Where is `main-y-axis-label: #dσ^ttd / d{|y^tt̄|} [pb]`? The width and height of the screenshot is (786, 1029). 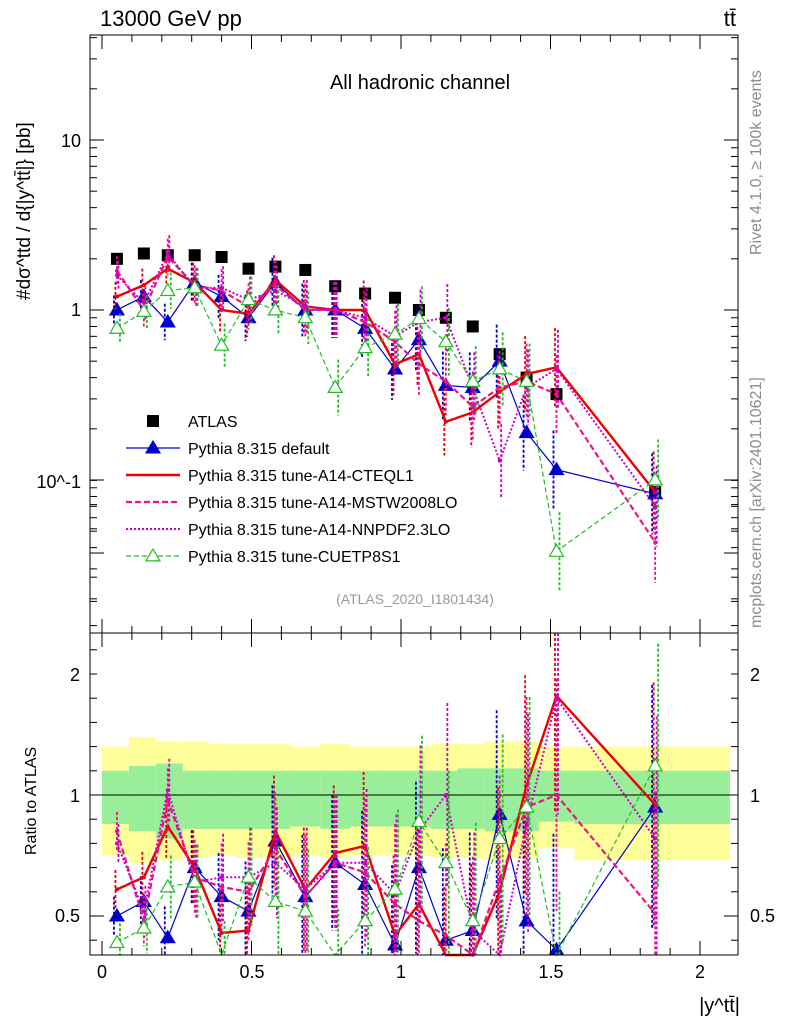
main-y-axis-label: #dσ^ttd / d{|y^tt̄|} [pb] is located at coordinates (24, 211).